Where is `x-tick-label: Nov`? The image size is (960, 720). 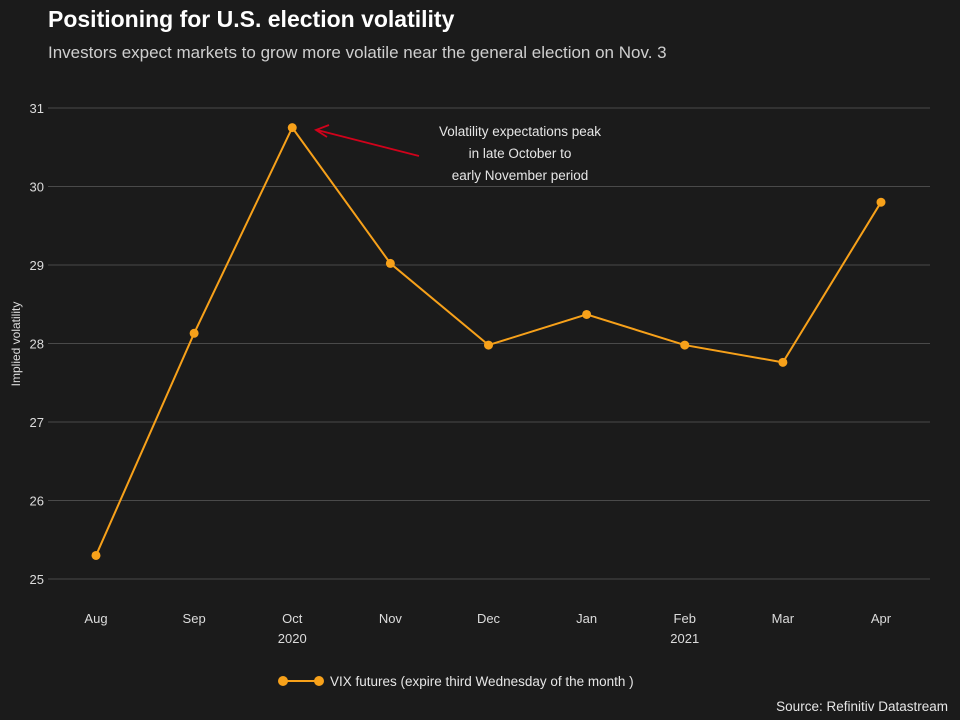
x-tick-label: Nov is located at coordinates (391, 618).